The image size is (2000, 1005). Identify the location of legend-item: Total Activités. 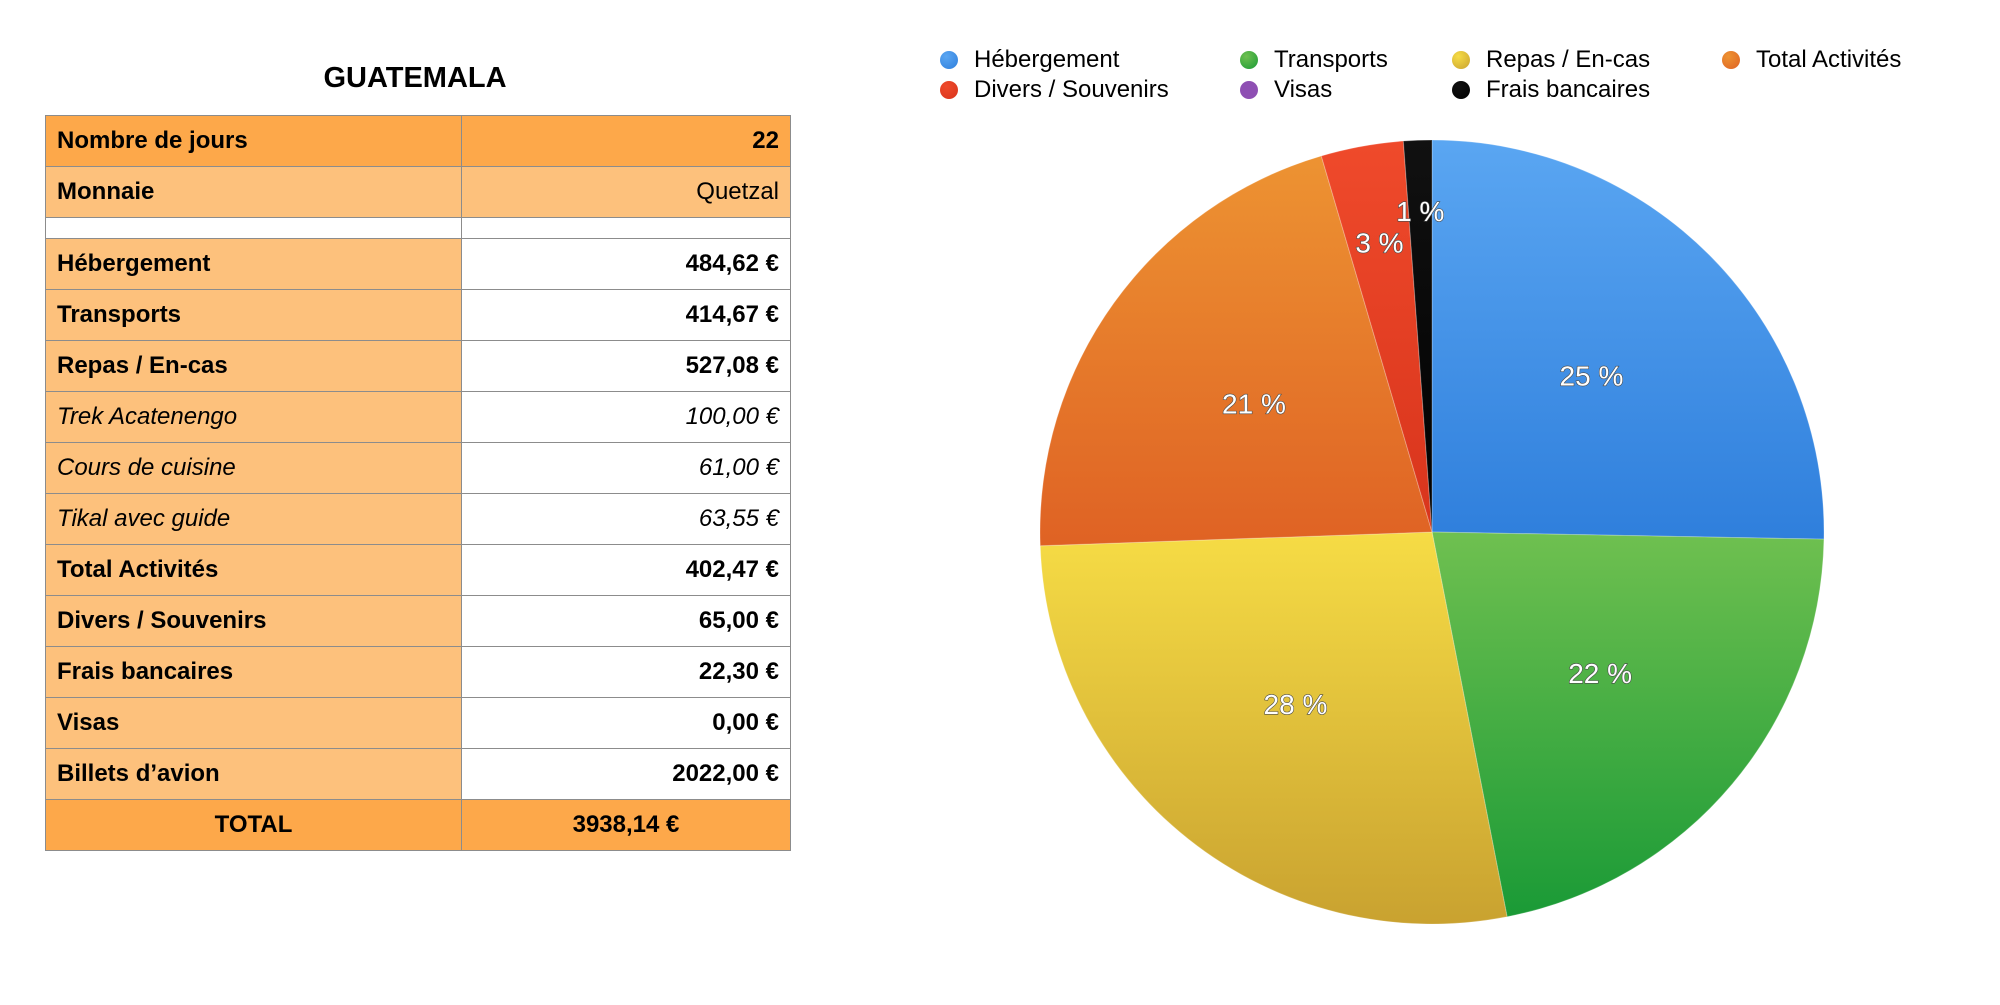
(1811, 60).